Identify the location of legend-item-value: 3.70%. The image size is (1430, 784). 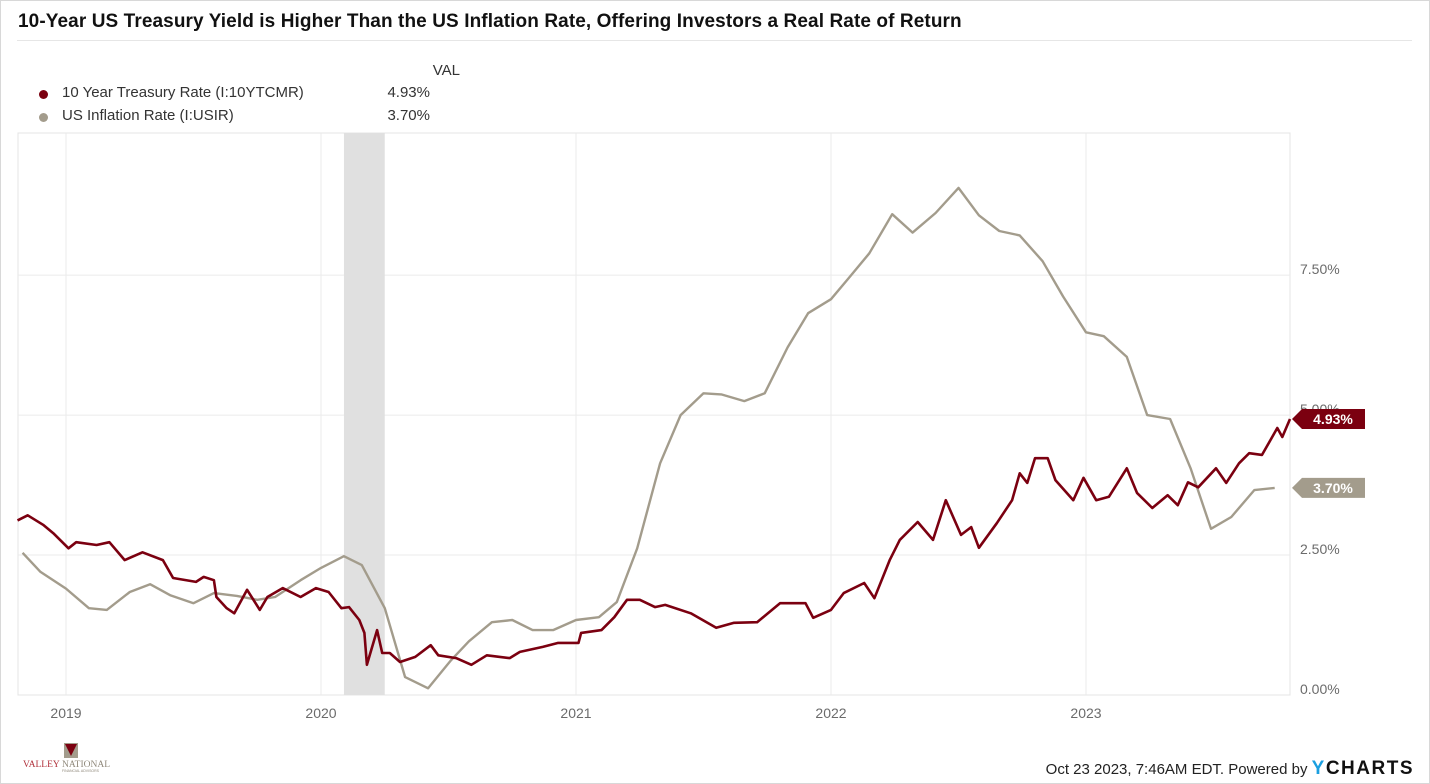
(408, 115).